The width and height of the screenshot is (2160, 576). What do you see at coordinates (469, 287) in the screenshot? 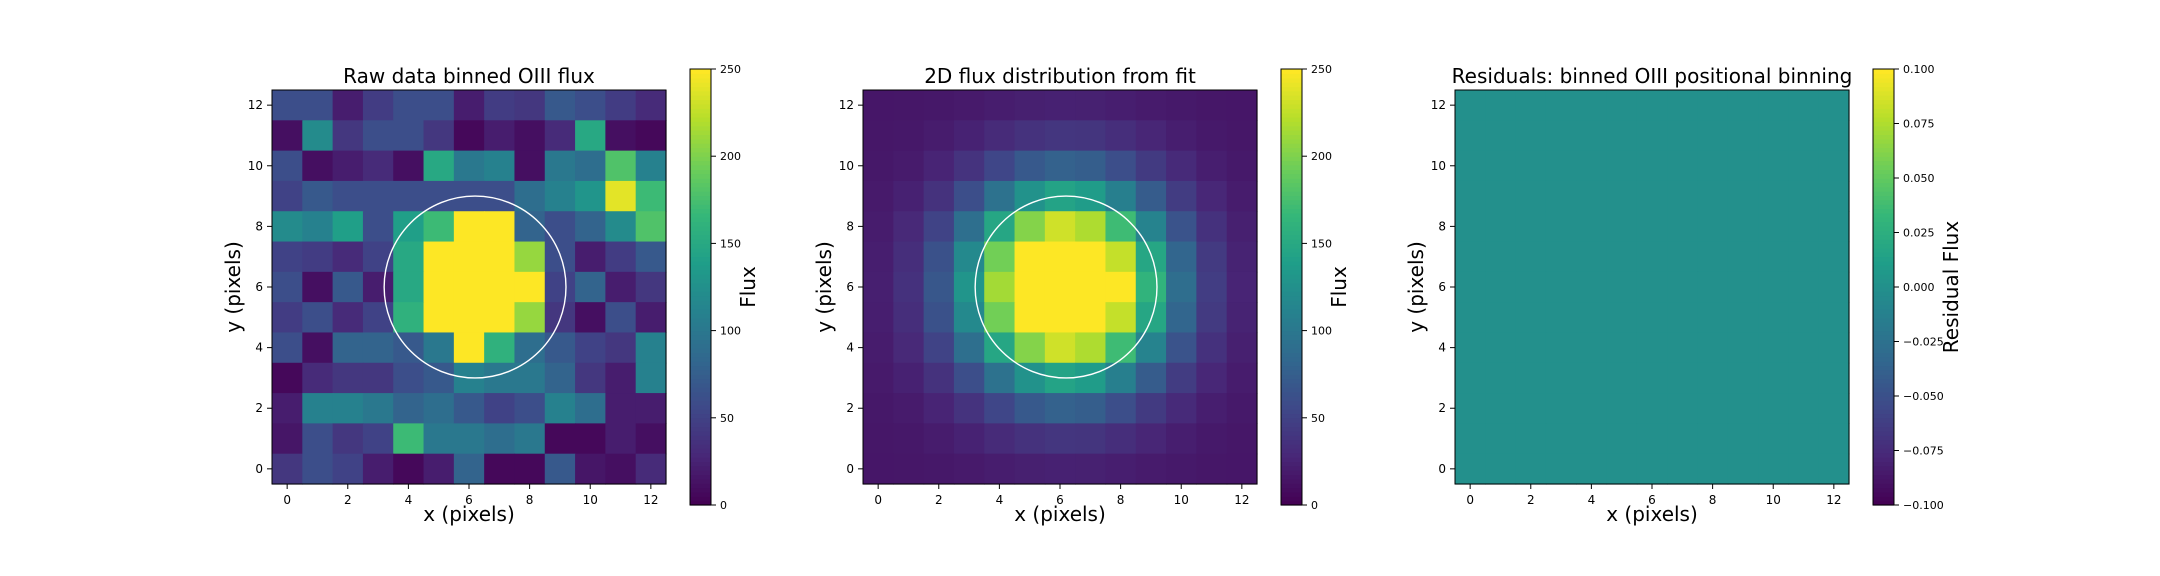
I see `heatmap-cells` at bounding box center [469, 287].